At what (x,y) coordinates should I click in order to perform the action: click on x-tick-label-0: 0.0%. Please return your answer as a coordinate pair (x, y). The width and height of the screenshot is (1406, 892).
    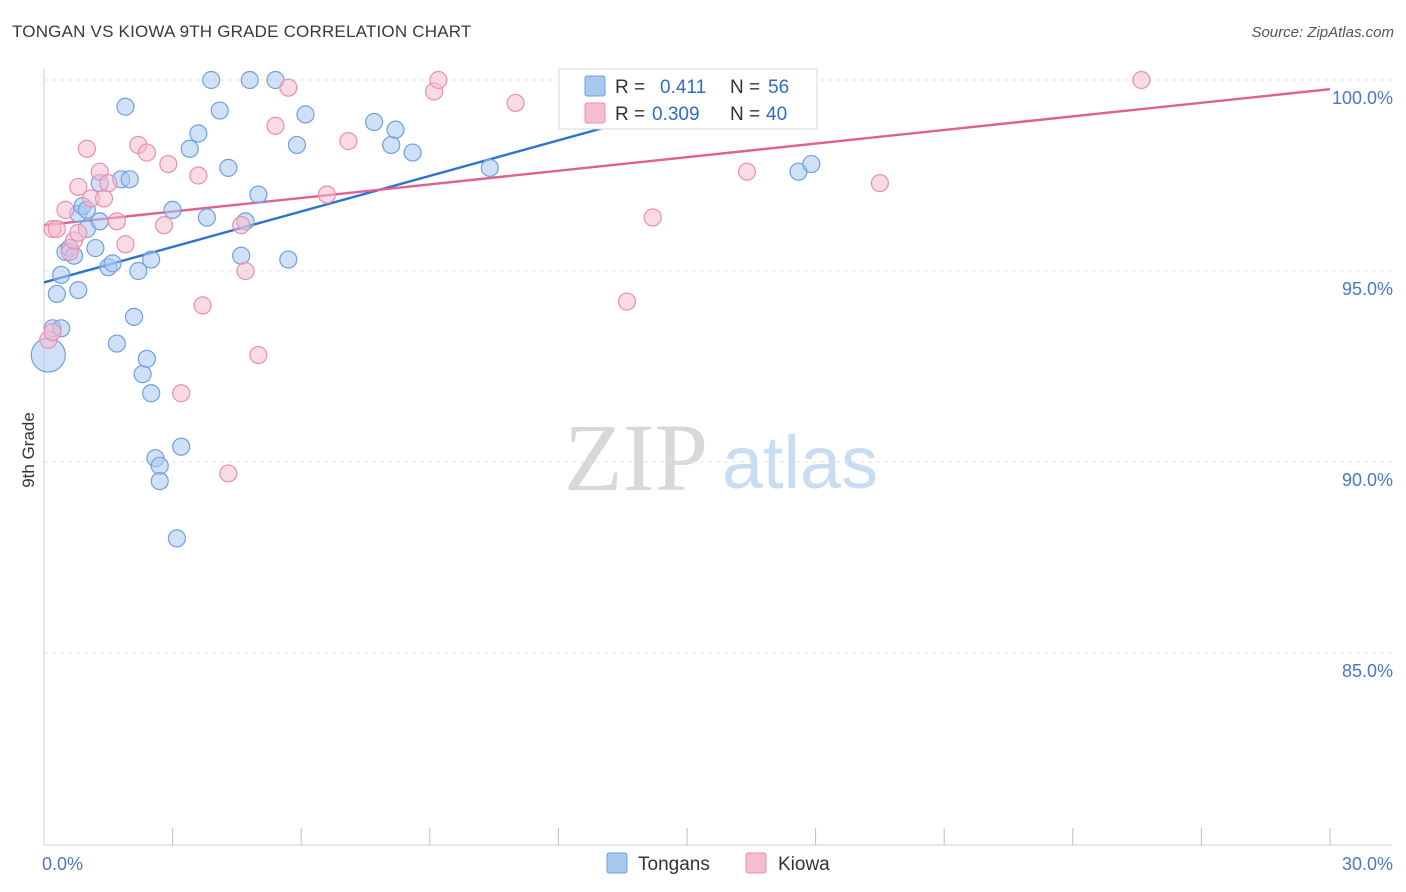
    Looking at the image, I should click on (62, 864).